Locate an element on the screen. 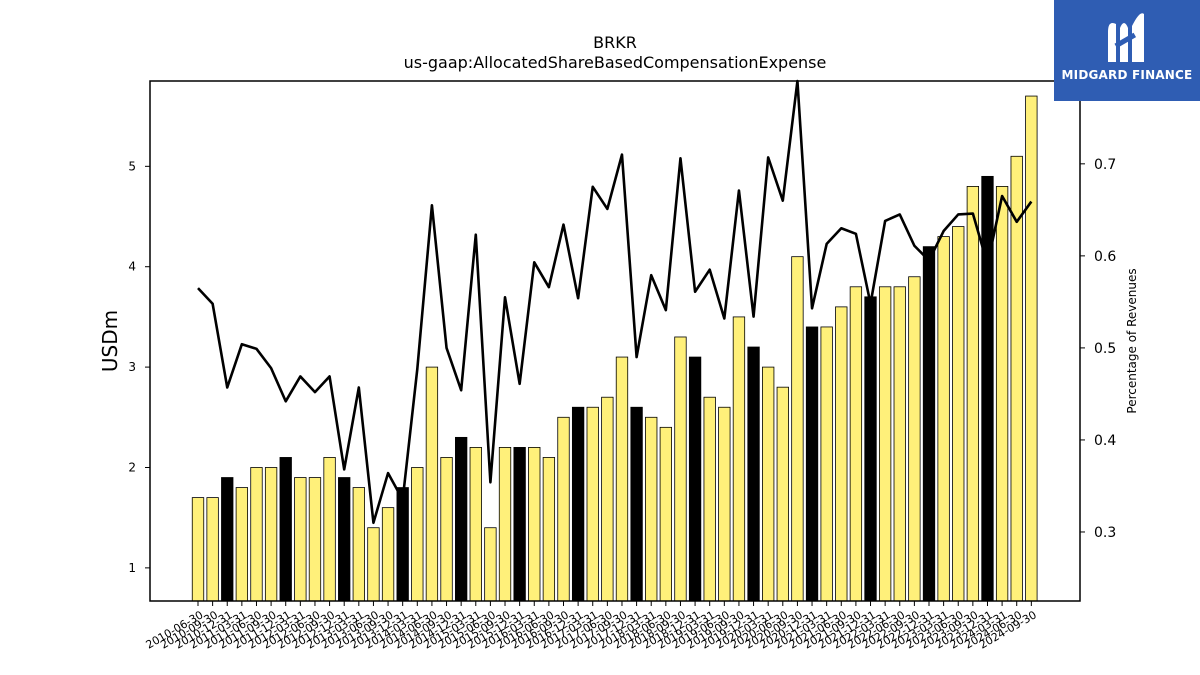 The image size is (1200, 675). y2-tick-label: 0.7 is located at coordinates (1105, 165).